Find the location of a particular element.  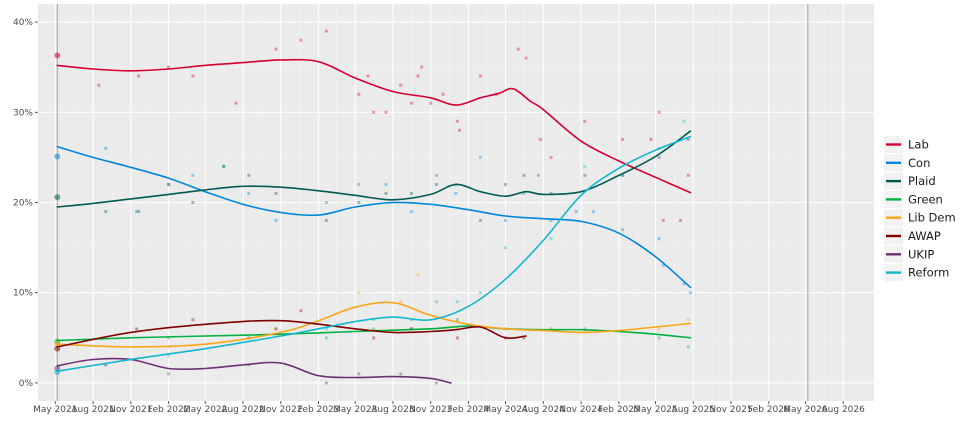

x-tick-label: Feb 2025 is located at coordinates (619, 410).